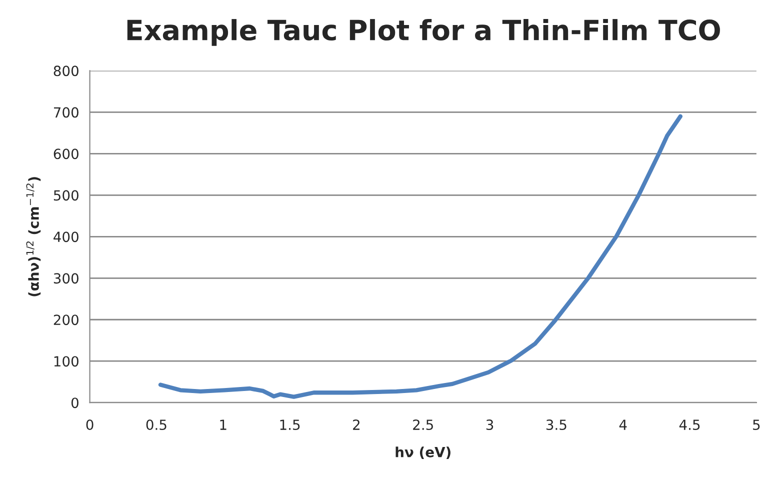 The width and height of the screenshot is (761, 481). I want to click on x-tick-label: 5, so click(756, 425).